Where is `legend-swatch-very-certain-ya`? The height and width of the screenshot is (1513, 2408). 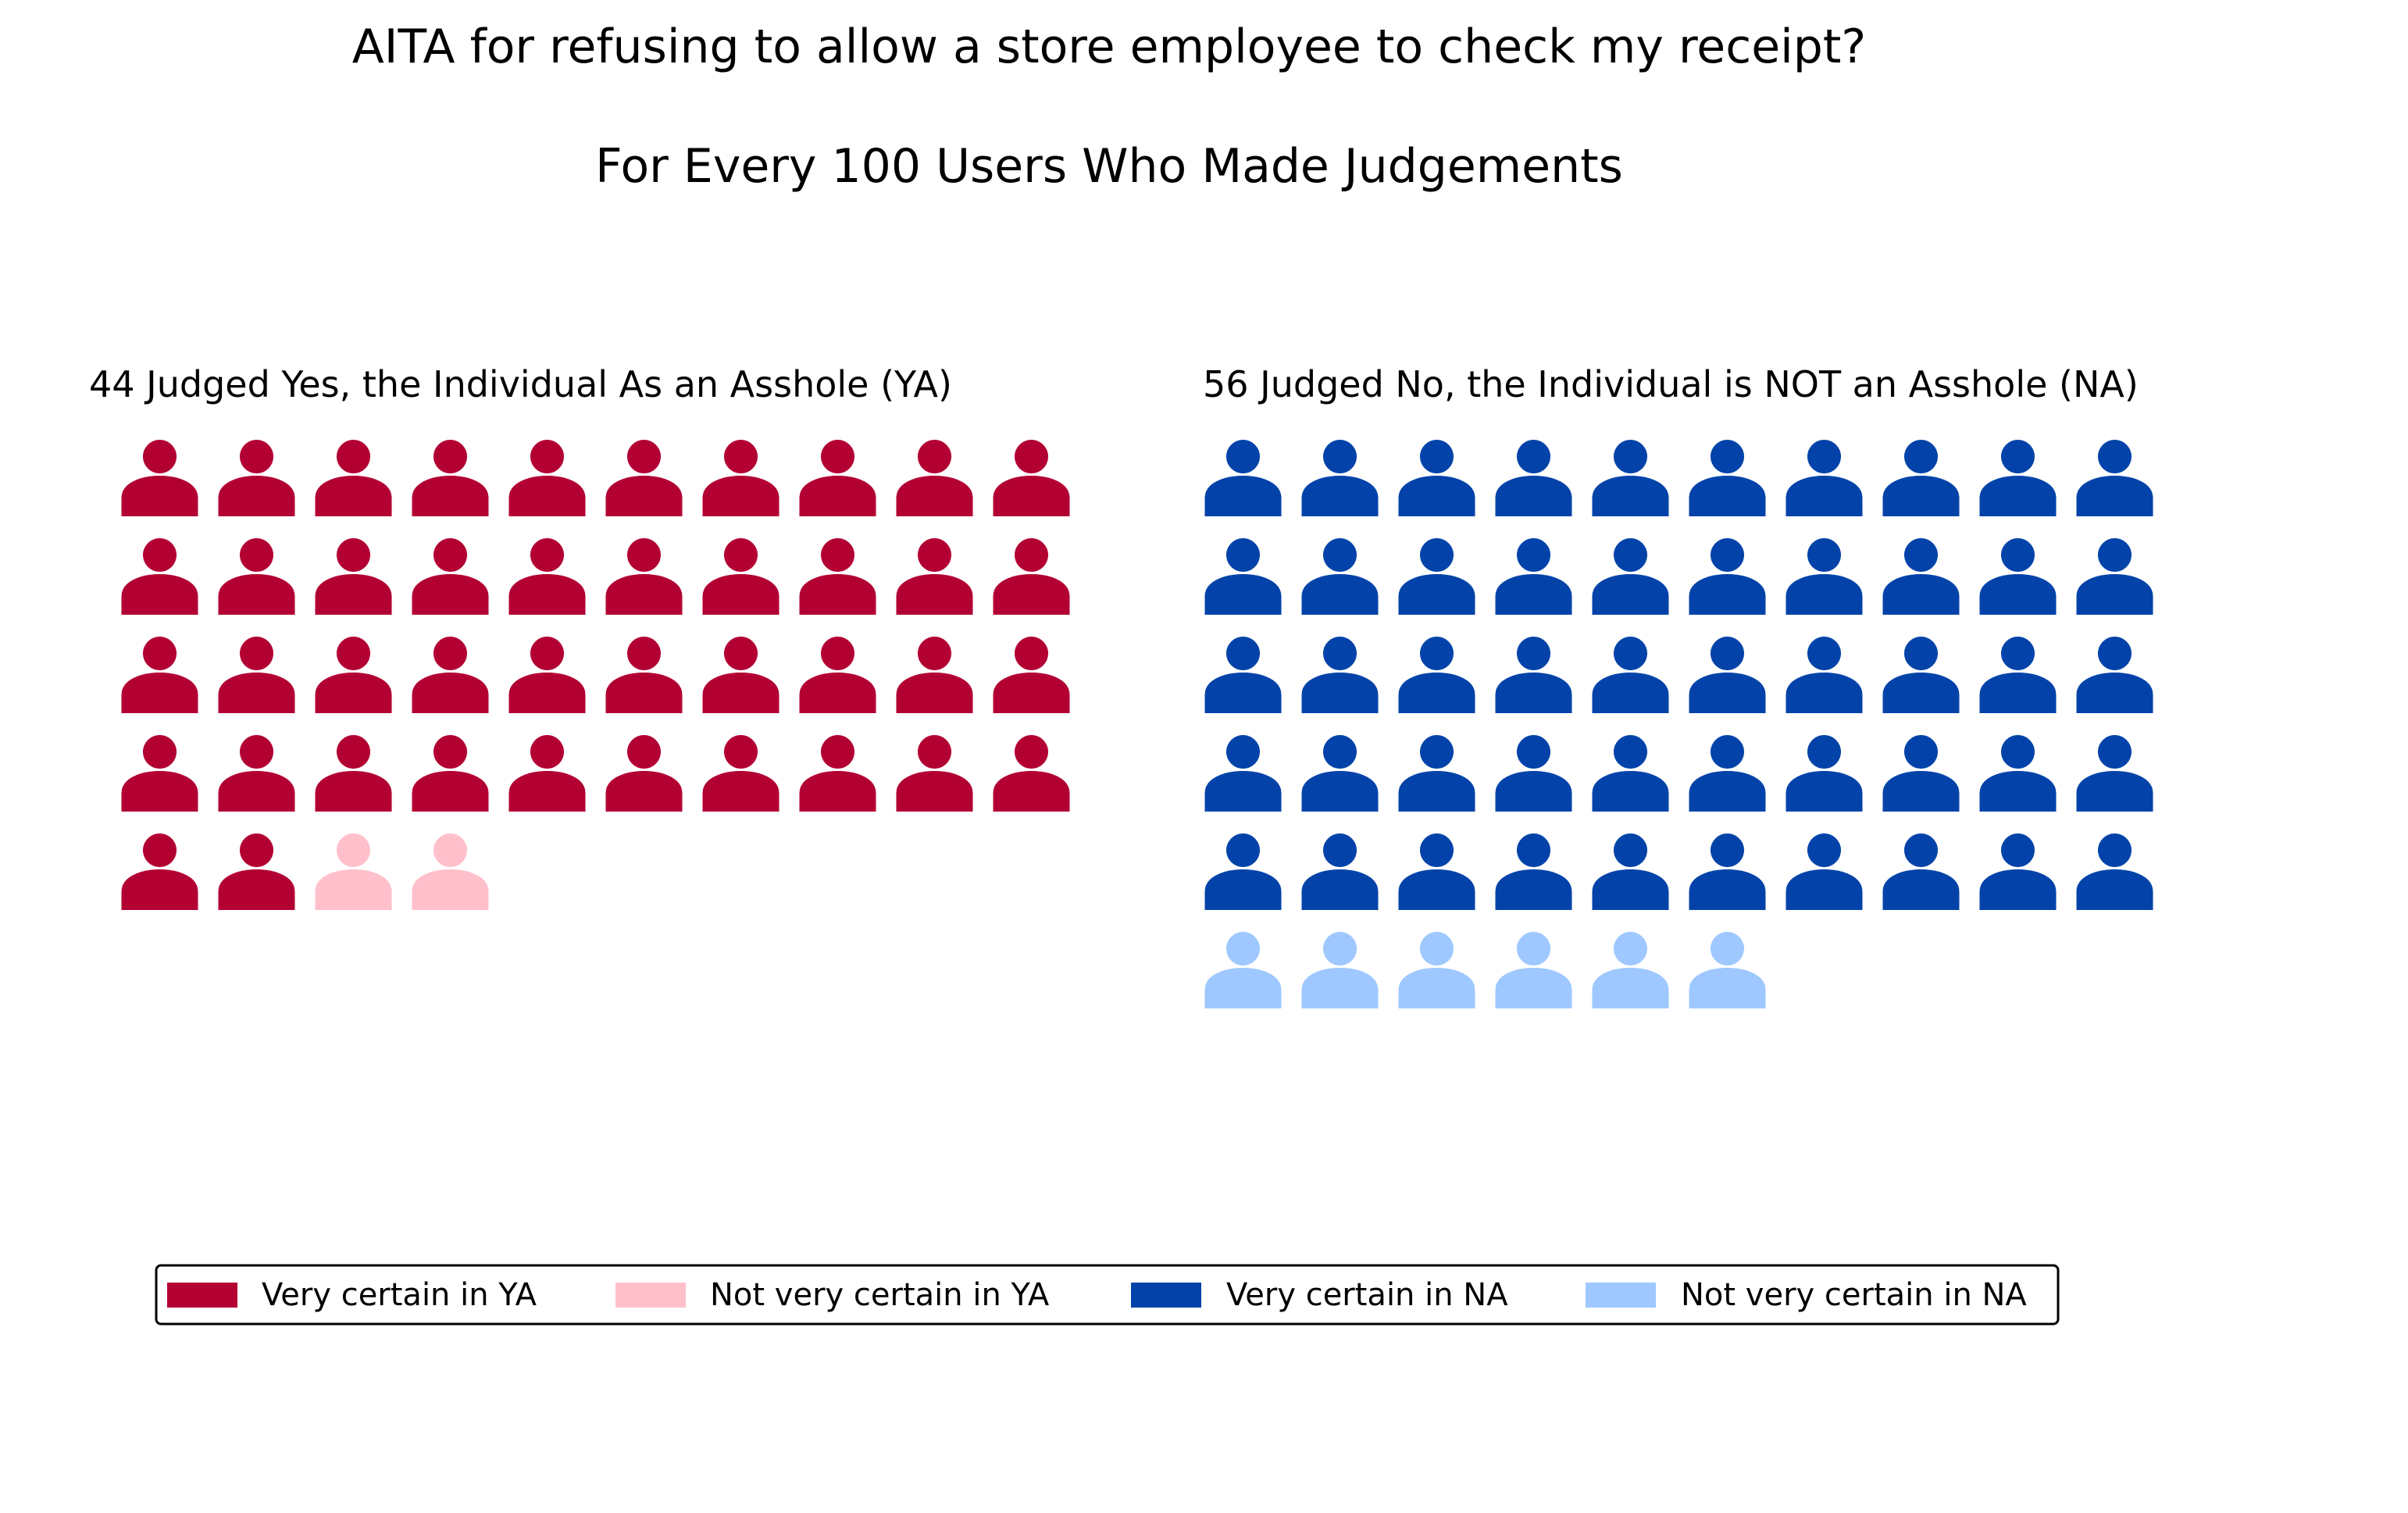
legend-swatch-very-certain-ya is located at coordinates (202, 1295).